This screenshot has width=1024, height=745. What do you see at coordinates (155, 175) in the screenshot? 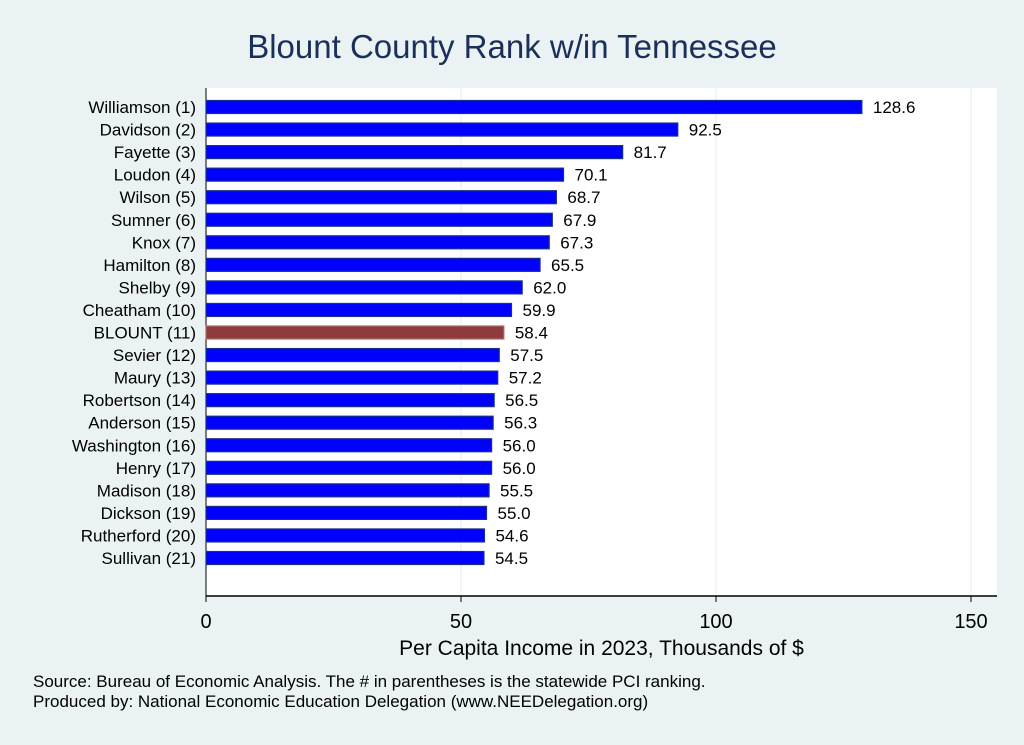
I see `category-label: Loudon (4)` at bounding box center [155, 175].